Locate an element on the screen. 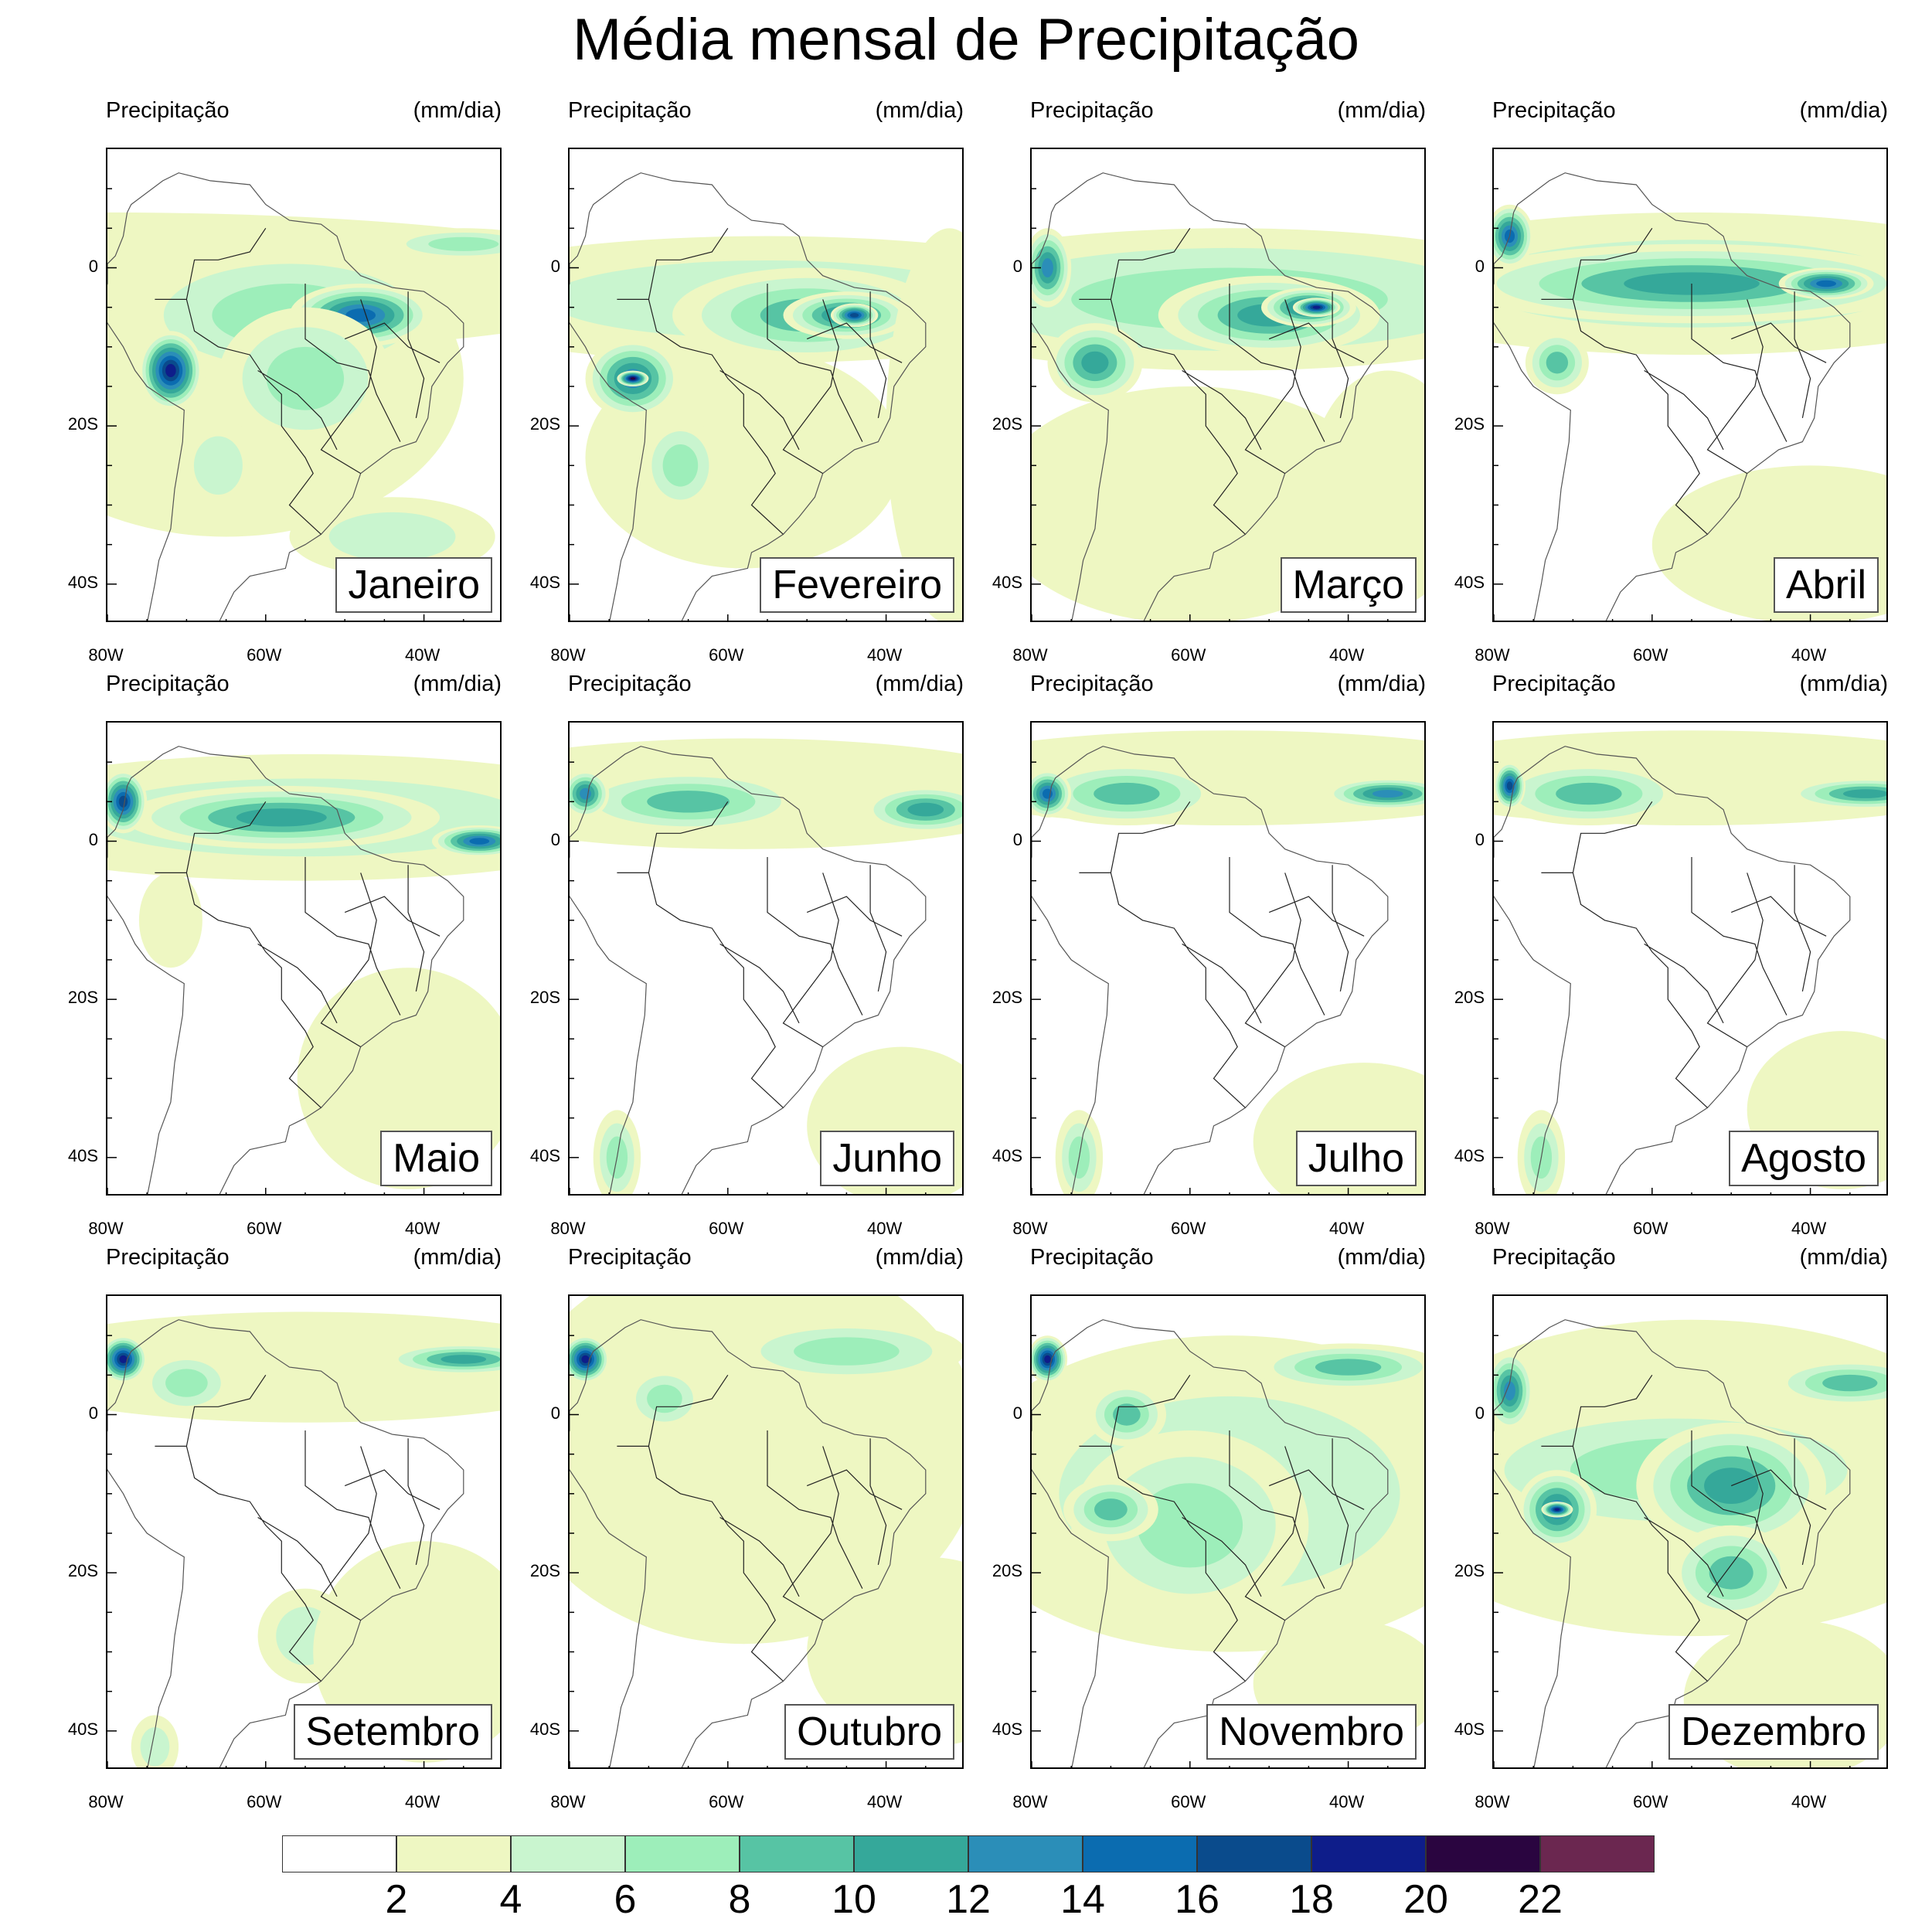  colorbar is located at coordinates (969, 1854).